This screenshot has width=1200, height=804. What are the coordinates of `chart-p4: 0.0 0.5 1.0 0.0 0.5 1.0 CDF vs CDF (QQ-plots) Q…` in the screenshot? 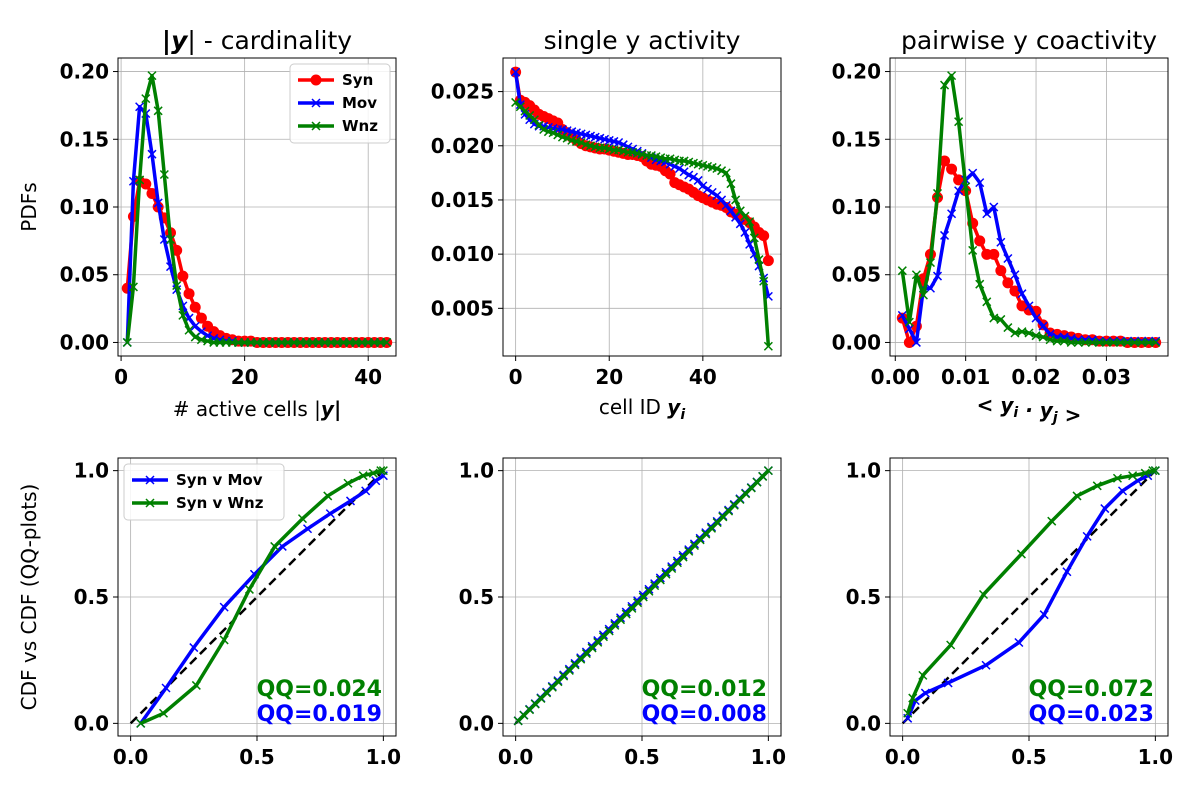 It's located at (209, 613).